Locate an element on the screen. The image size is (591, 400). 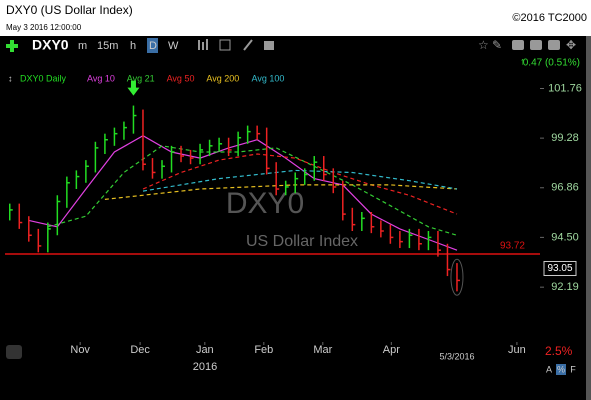
y-tick-label: 101.76 is located at coordinates (565, 88).